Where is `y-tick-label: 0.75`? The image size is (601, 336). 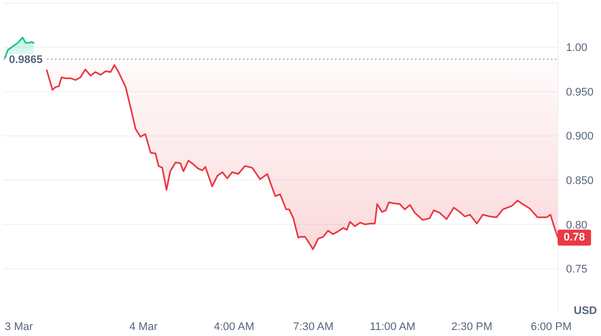
y-tick-label: 0.75 is located at coordinates (577, 270).